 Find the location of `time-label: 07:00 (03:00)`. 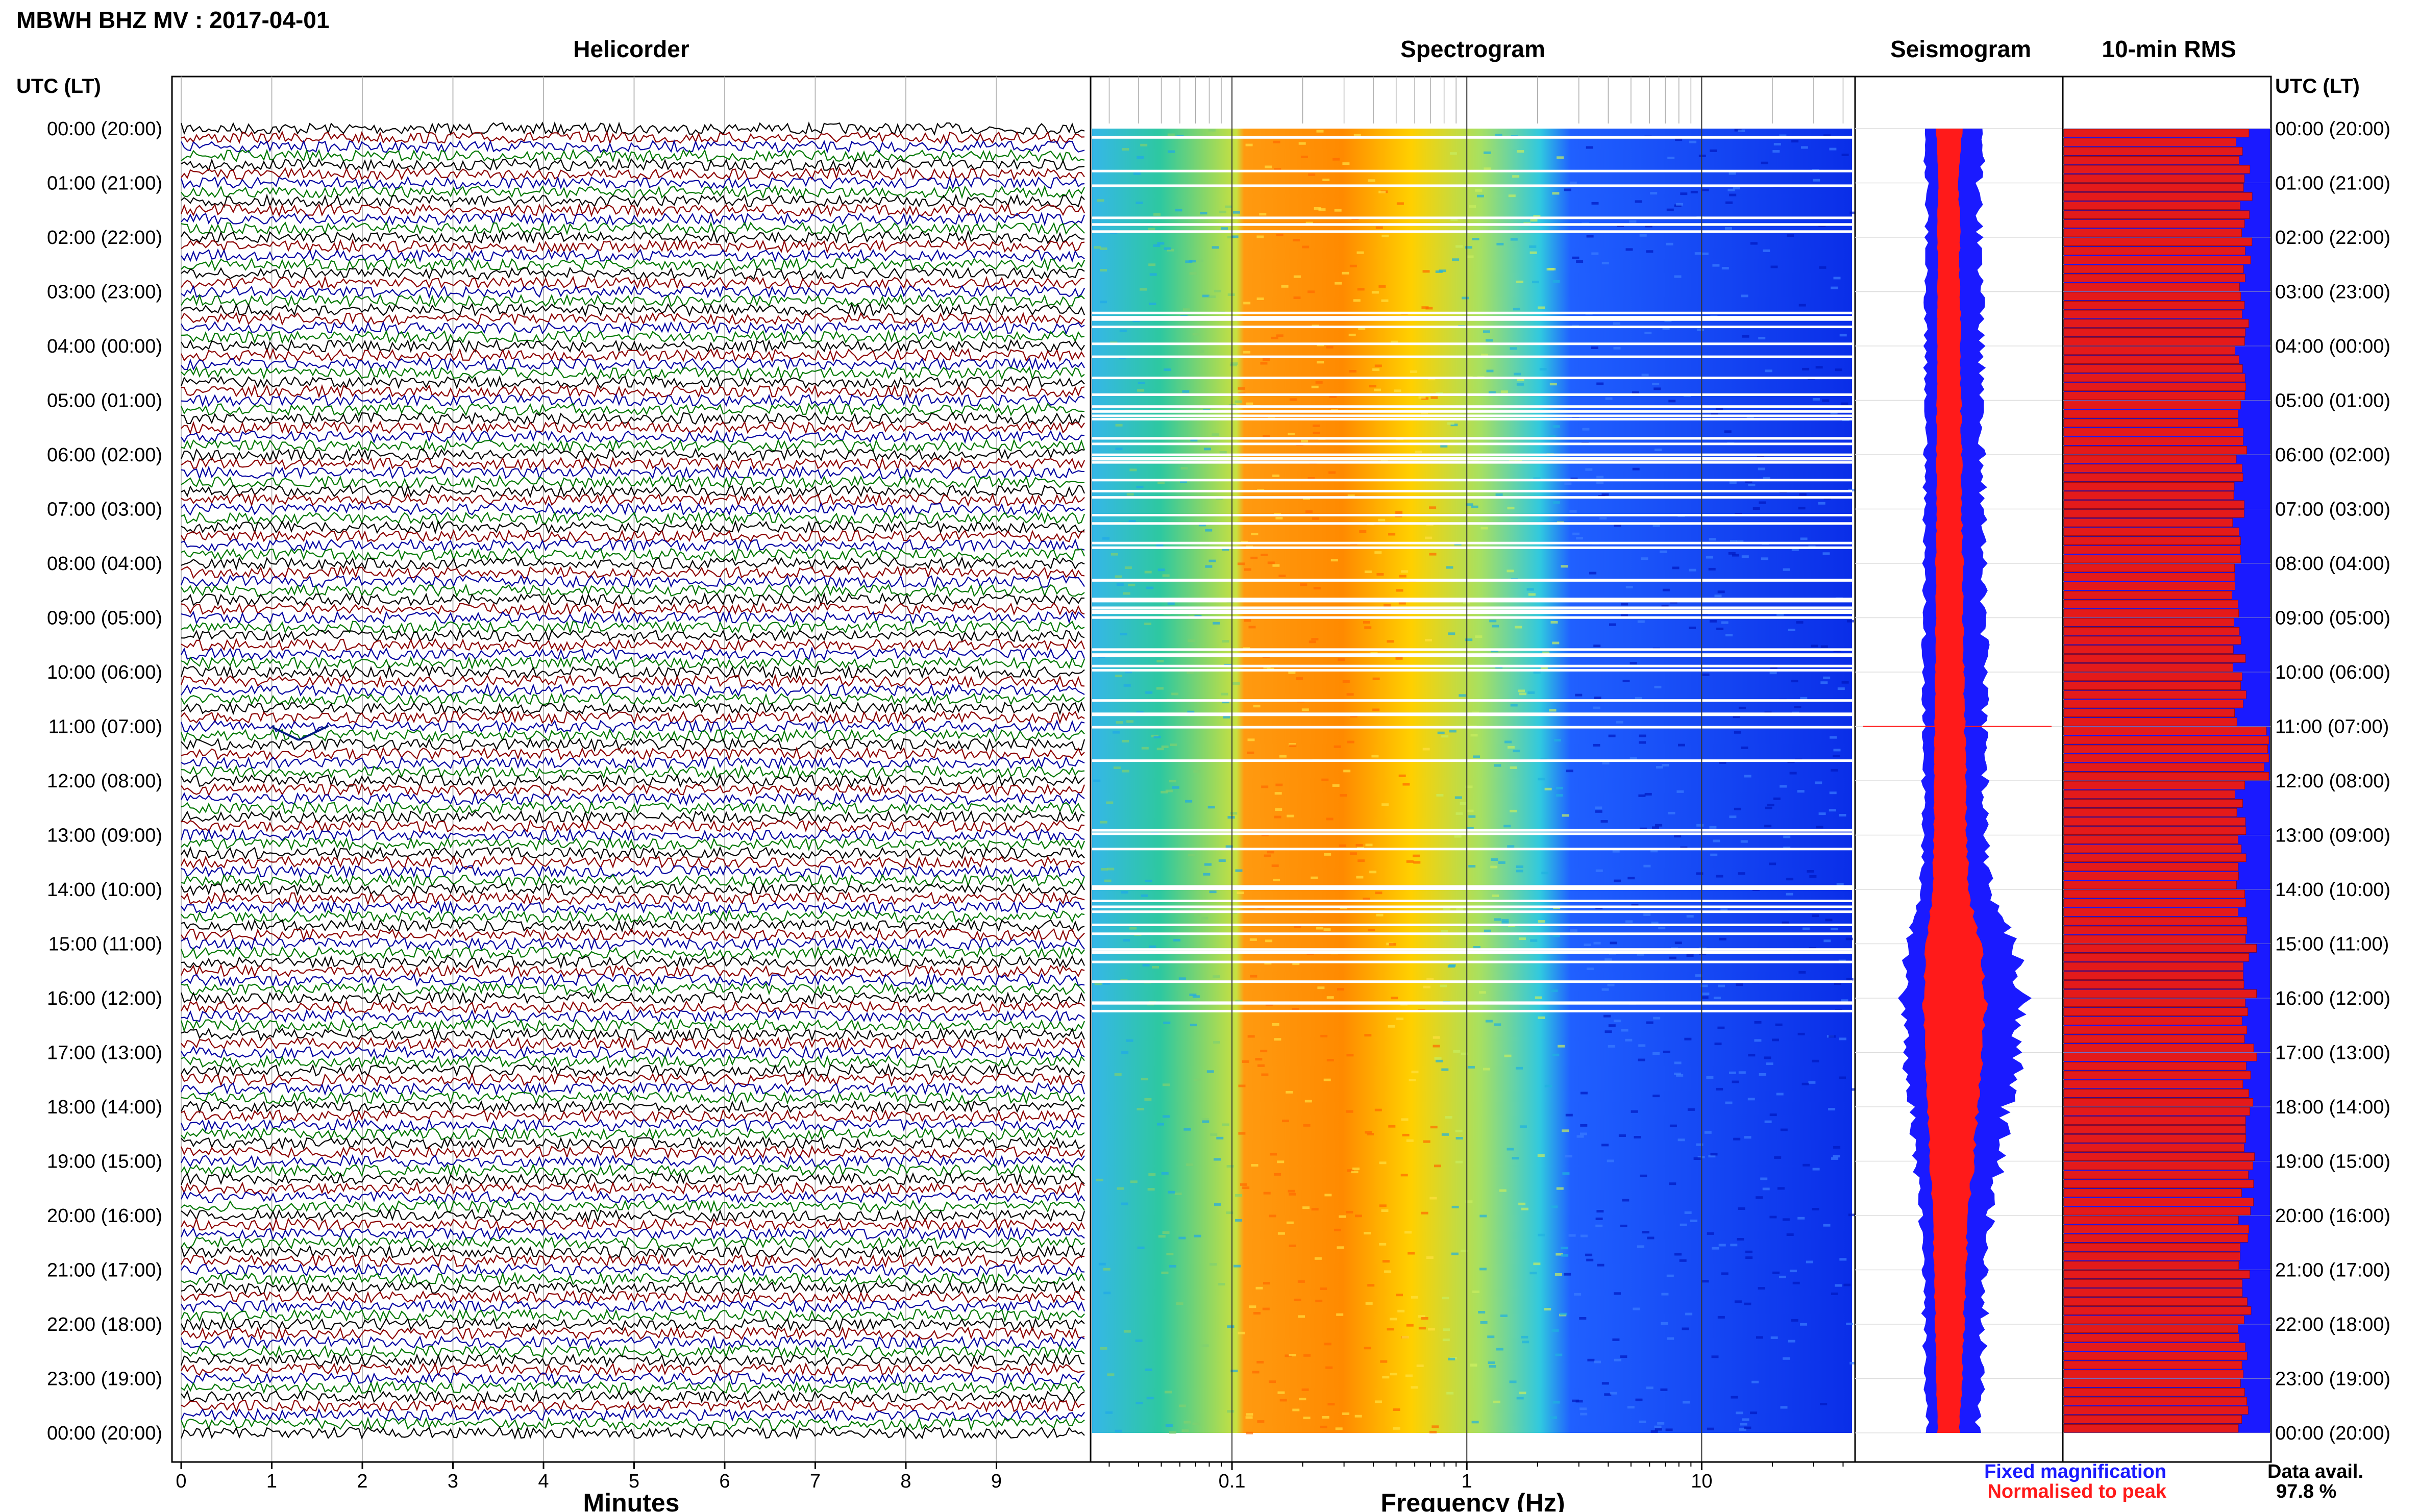

time-label: 07:00 (03:00) is located at coordinates (104, 509).